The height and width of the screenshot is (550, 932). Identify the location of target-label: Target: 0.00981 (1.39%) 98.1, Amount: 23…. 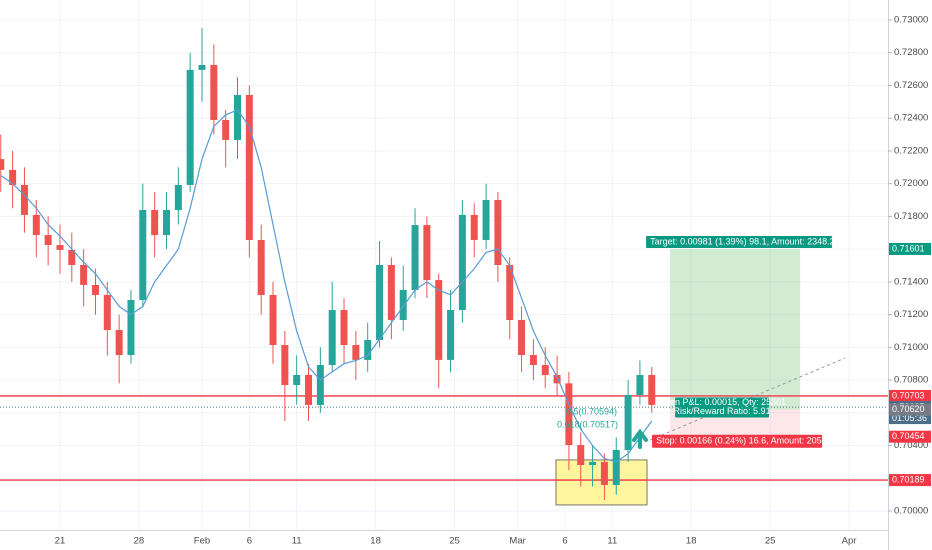
(742, 241).